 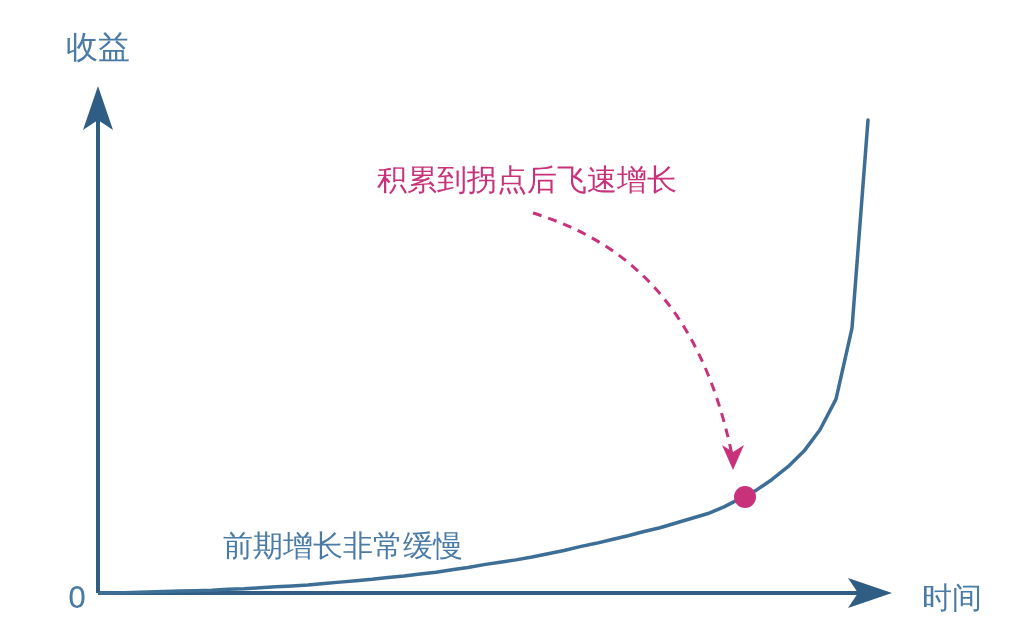 What do you see at coordinates (343, 545) in the screenshot?
I see `annotation: 前期增长非常缓慢` at bounding box center [343, 545].